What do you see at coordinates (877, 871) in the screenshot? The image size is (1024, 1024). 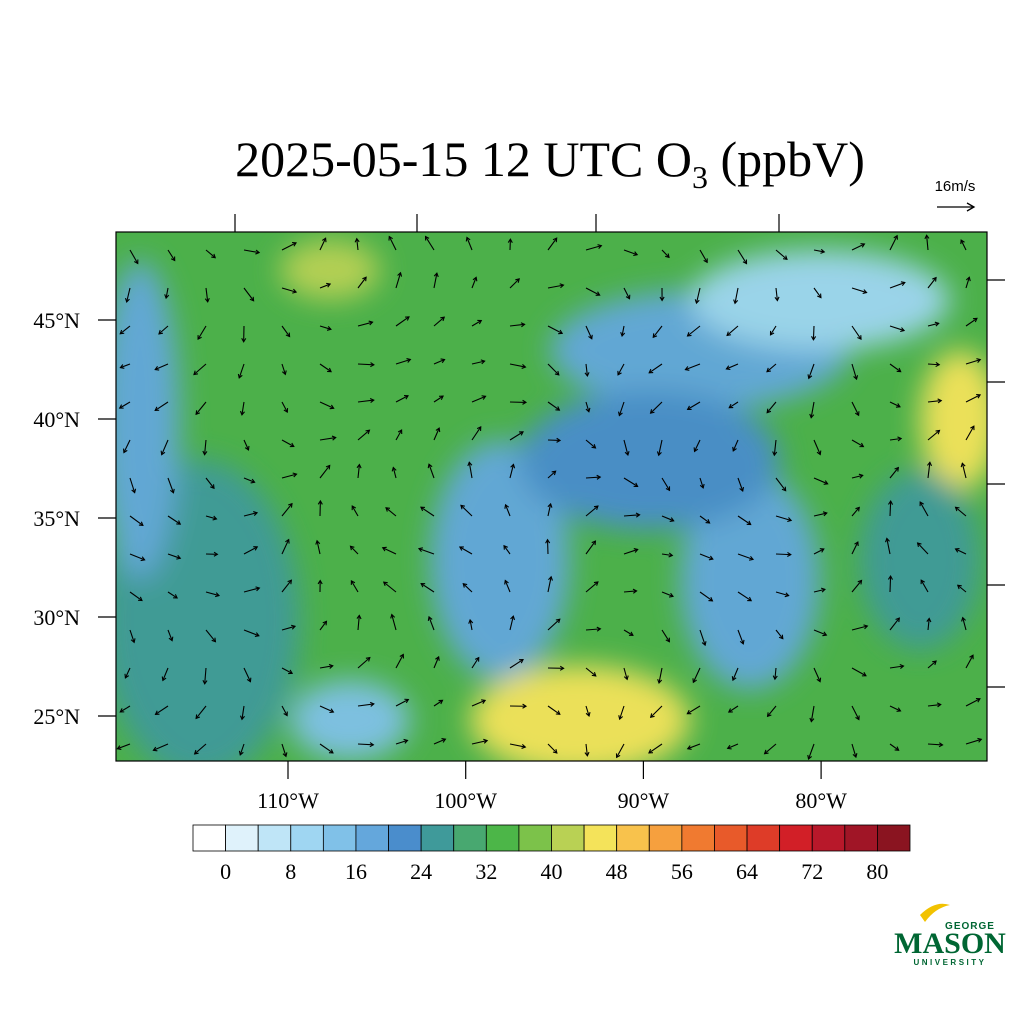 I see `colorbar-label: 80` at bounding box center [877, 871].